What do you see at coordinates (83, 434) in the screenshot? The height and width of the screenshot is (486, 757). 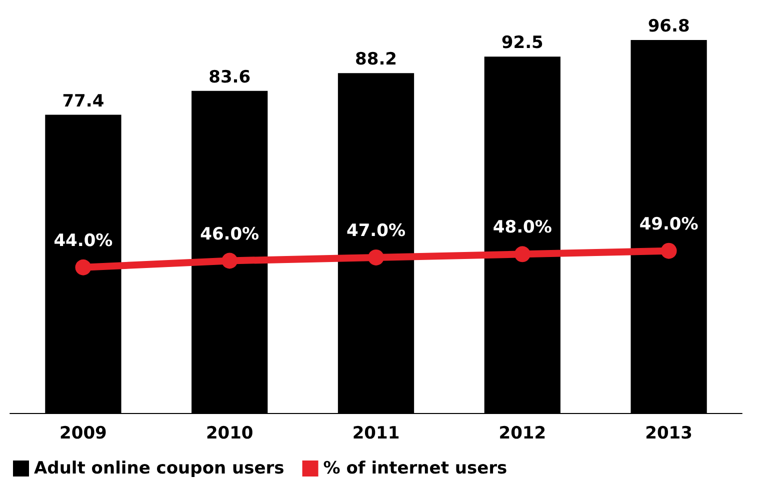 I see `x-tick-label: 2009` at bounding box center [83, 434].